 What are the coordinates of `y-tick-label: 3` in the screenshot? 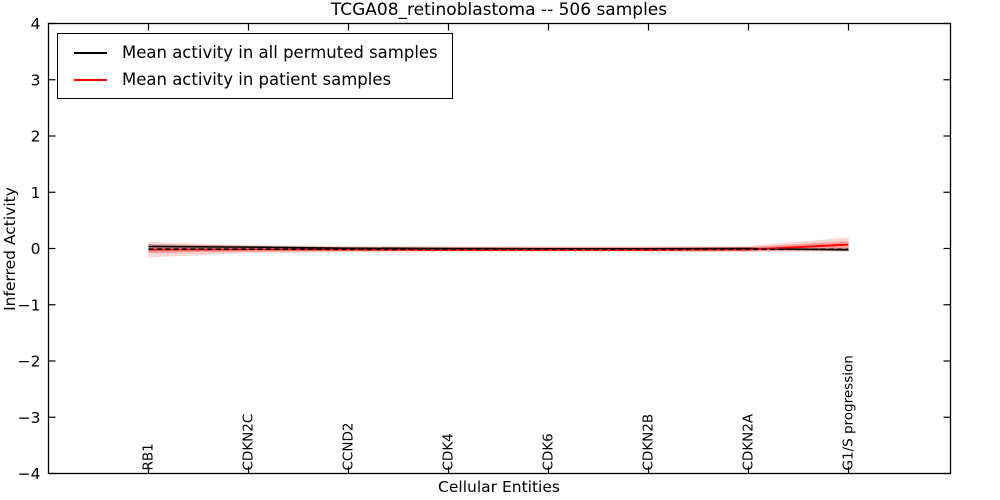 It's located at (36, 80).